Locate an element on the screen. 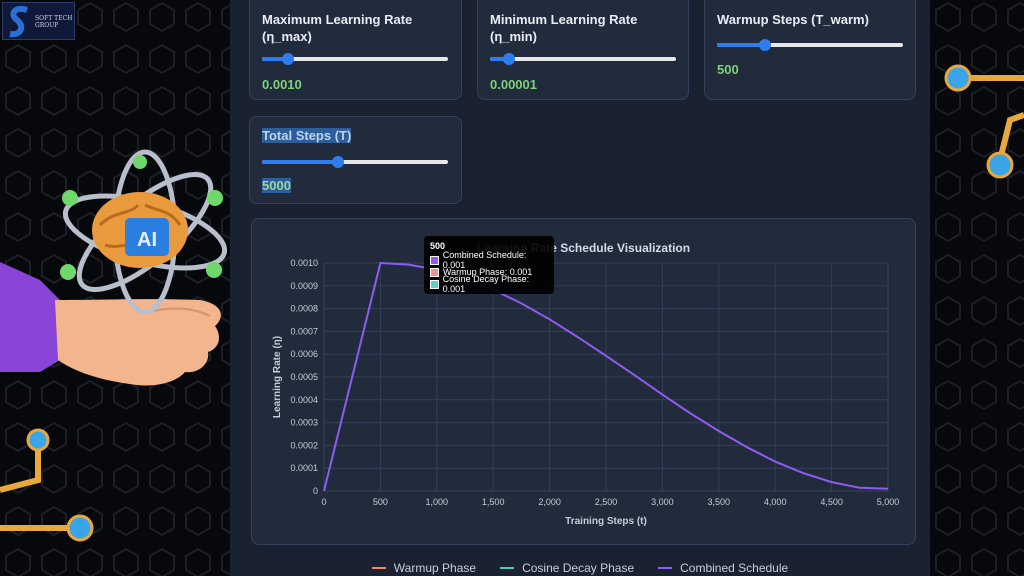  x-tick-label: 2,500 is located at coordinates (606, 502).